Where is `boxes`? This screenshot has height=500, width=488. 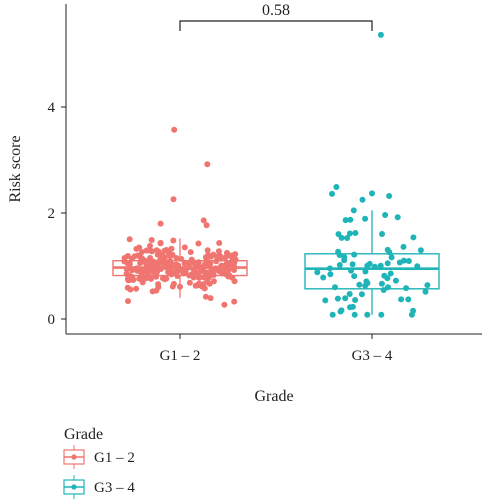
boxes is located at coordinates (276, 262).